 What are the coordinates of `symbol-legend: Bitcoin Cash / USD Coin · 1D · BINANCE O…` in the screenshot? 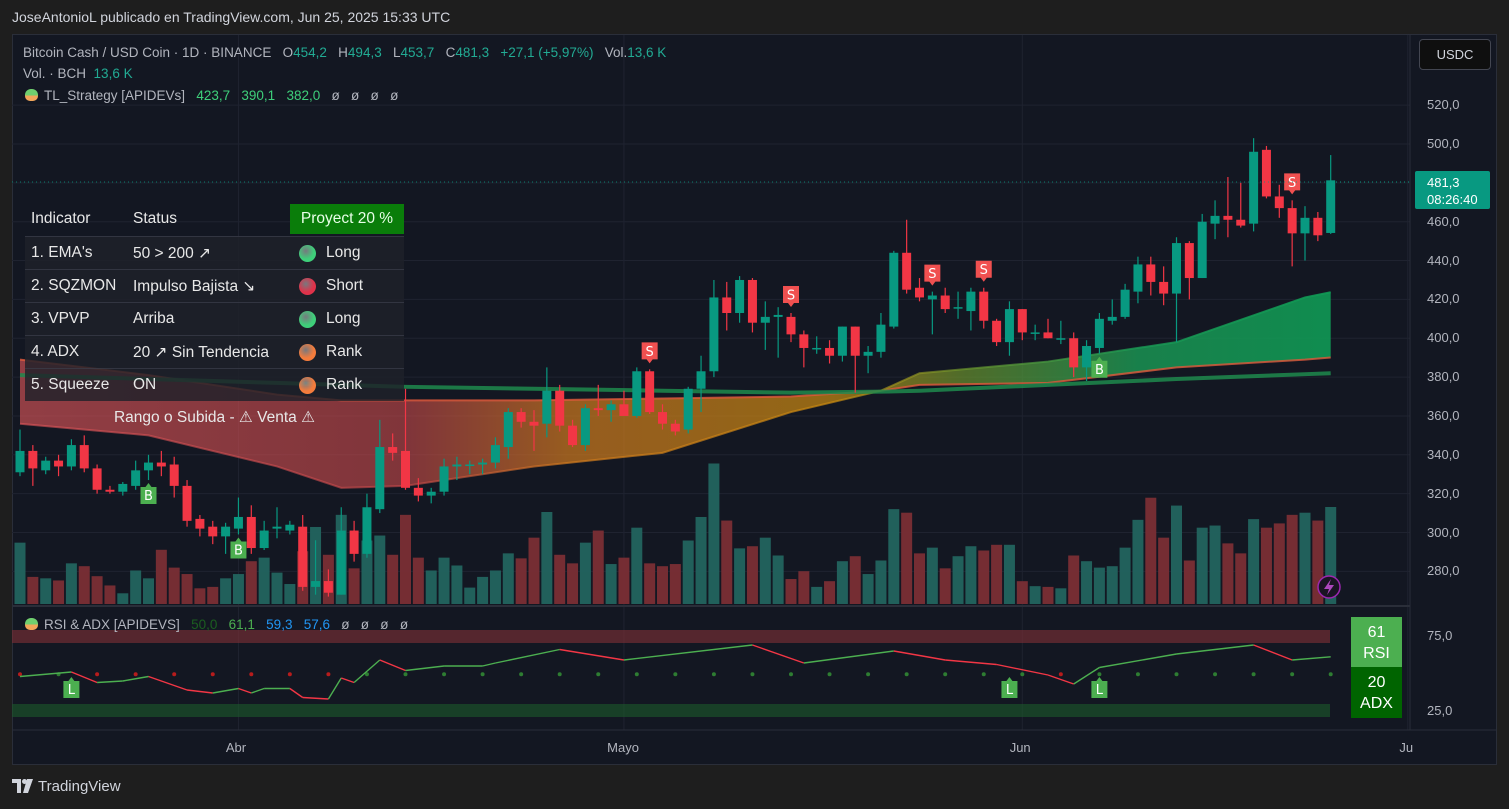 It's located at (344, 52).